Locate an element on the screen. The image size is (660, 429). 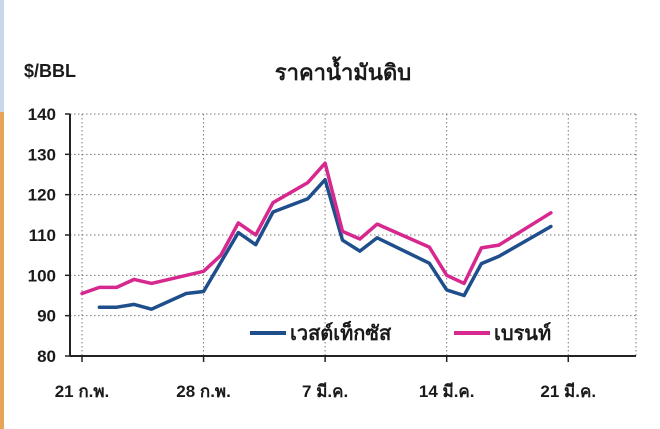
chart-title: ราคาน้ำมันดิบ is located at coordinates (343, 70).